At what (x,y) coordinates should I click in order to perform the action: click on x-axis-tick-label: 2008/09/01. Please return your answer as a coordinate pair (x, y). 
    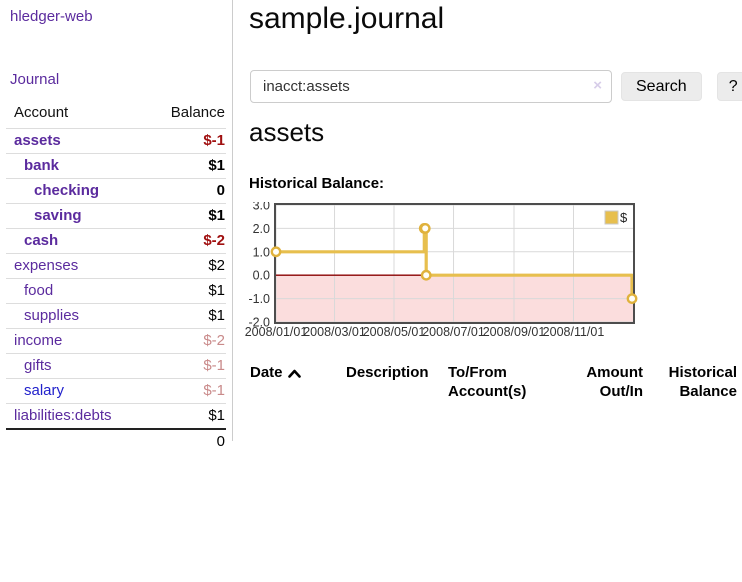
    Looking at the image, I should click on (514, 332).